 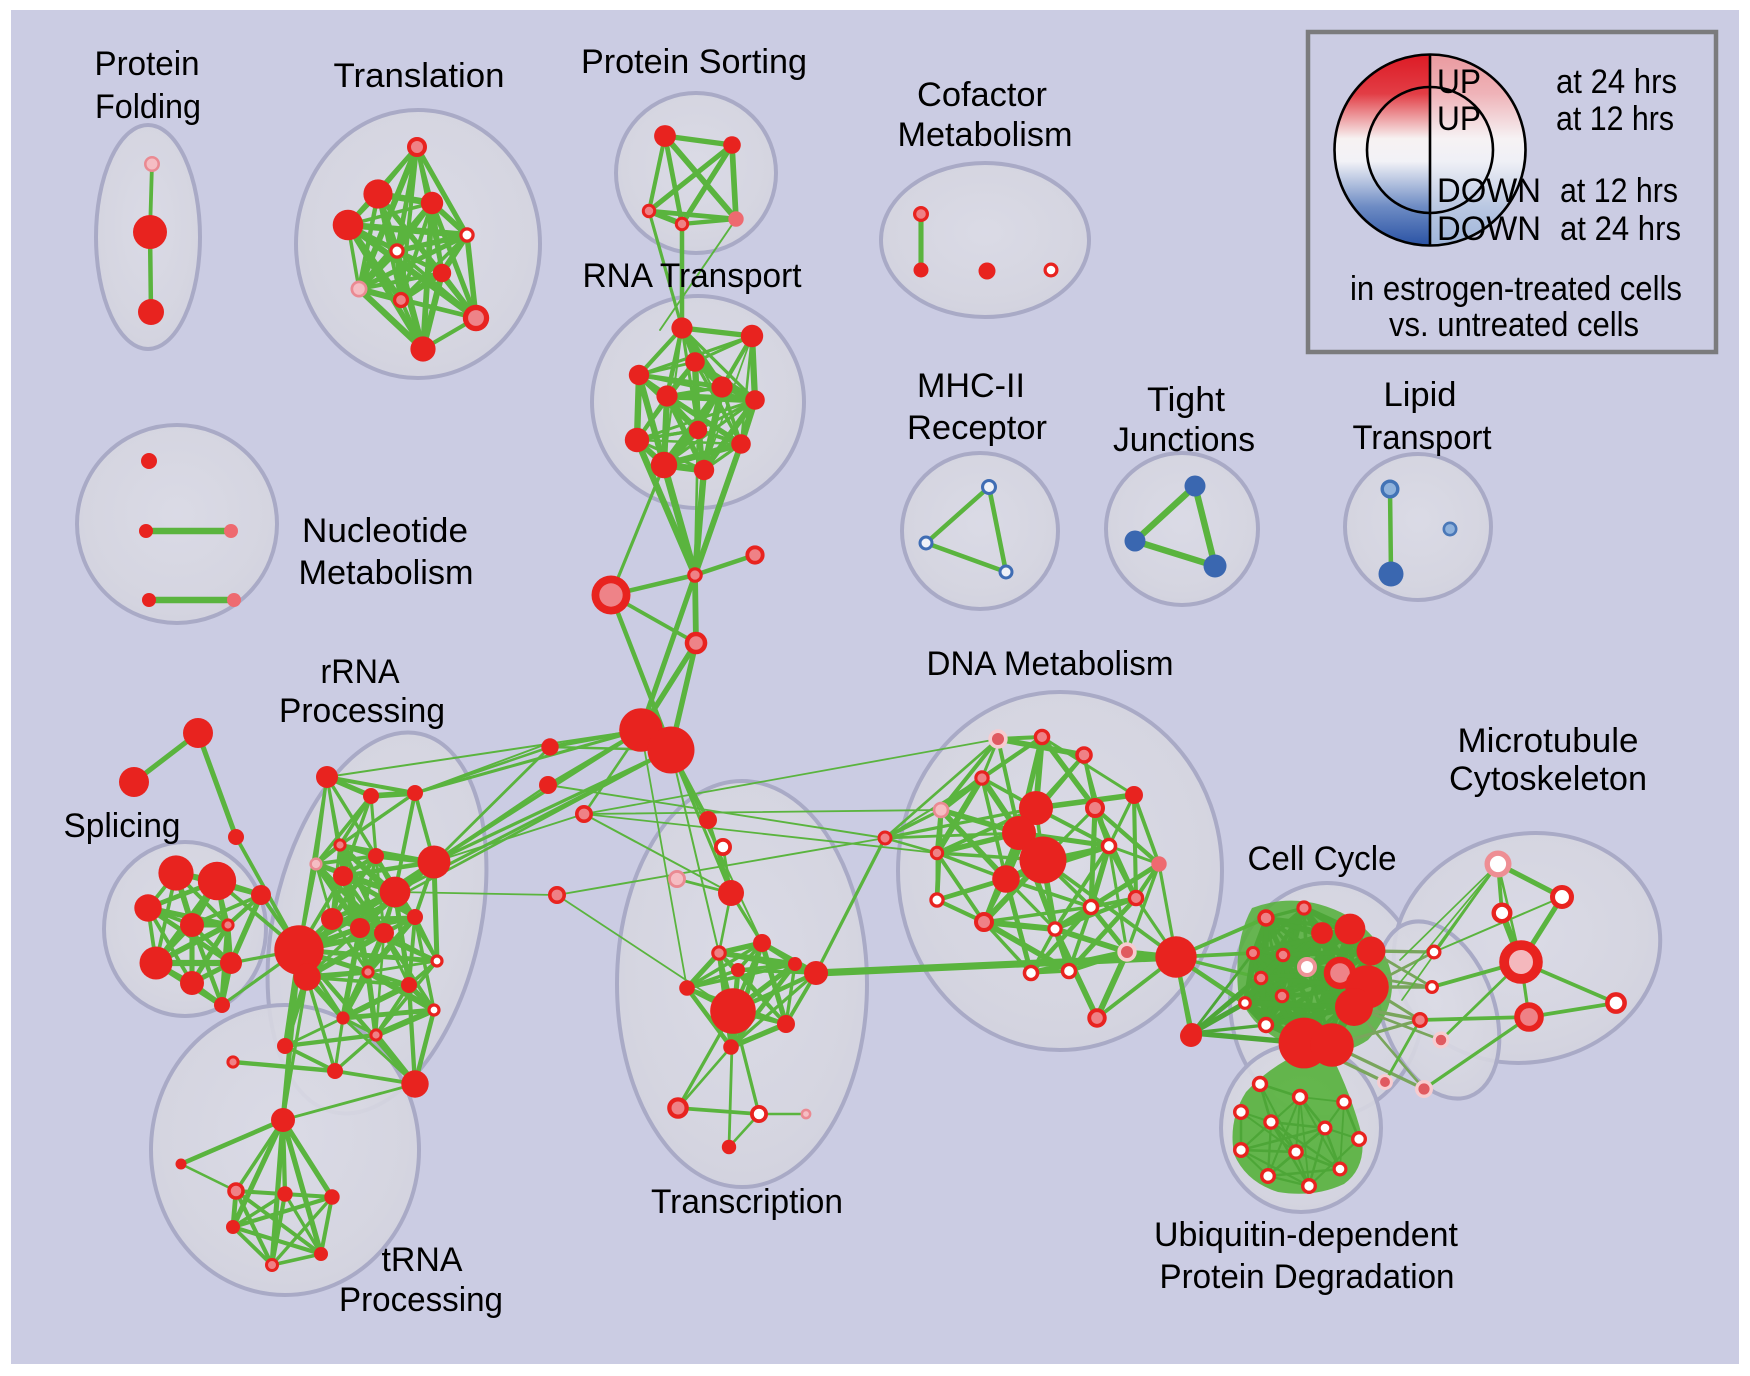 What do you see at coordinates (122, 826) in the screenshot?
I see `svg-text: Splicing` at bounding box center [122, 826].